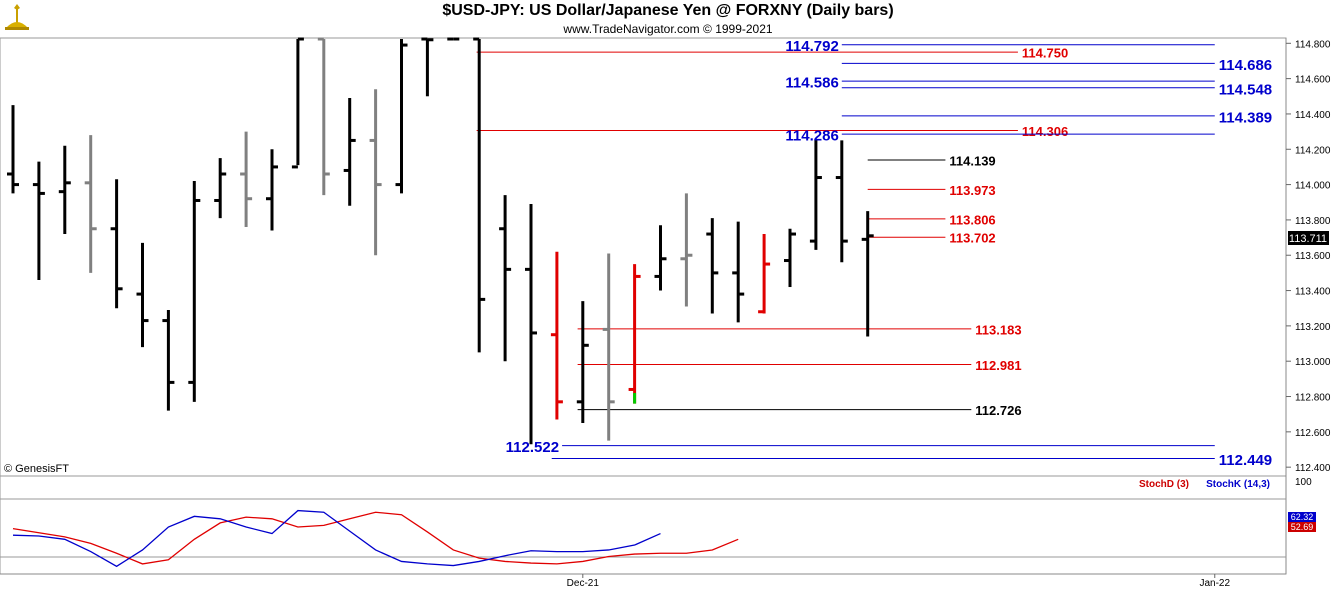 The width and height of the screenshot is (1336, 591). Describe the element at coordinates (811, 46) in the screenshot. I see `level-label: 114.792` at that location.